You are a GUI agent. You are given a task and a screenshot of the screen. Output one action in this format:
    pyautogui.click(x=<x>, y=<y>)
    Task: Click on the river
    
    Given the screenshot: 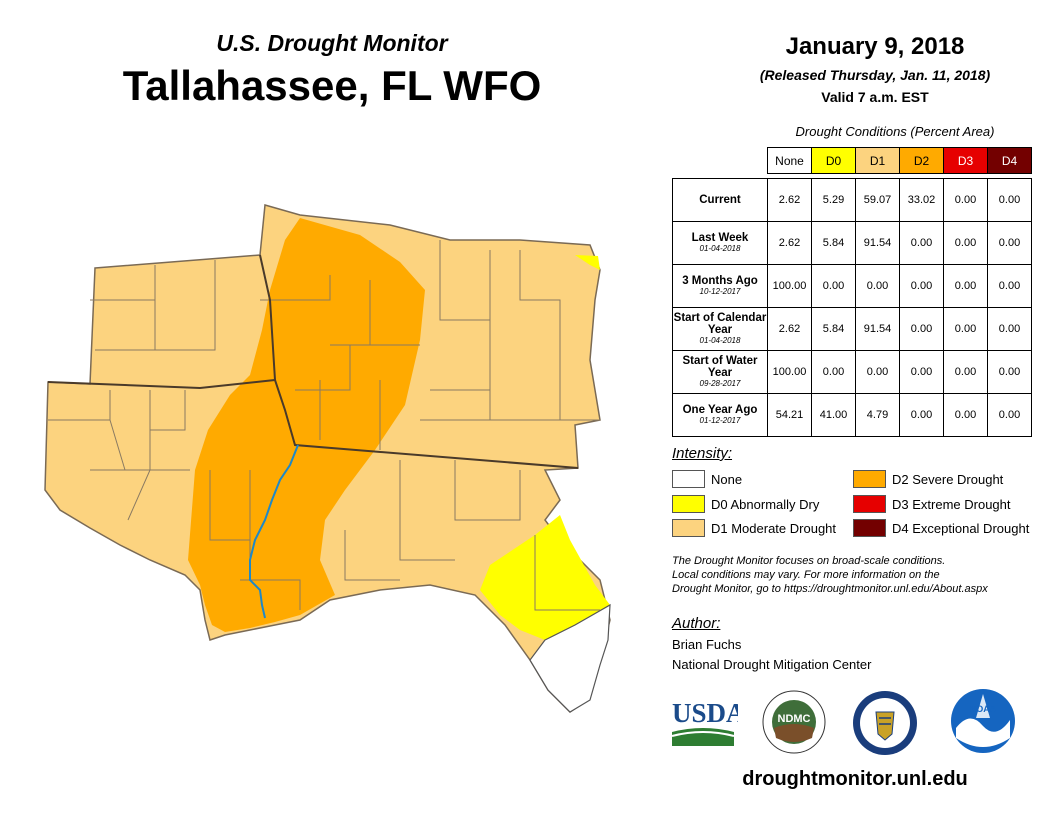 What is the action you would take?
    pyautogui.click(x=274, y=531)
    